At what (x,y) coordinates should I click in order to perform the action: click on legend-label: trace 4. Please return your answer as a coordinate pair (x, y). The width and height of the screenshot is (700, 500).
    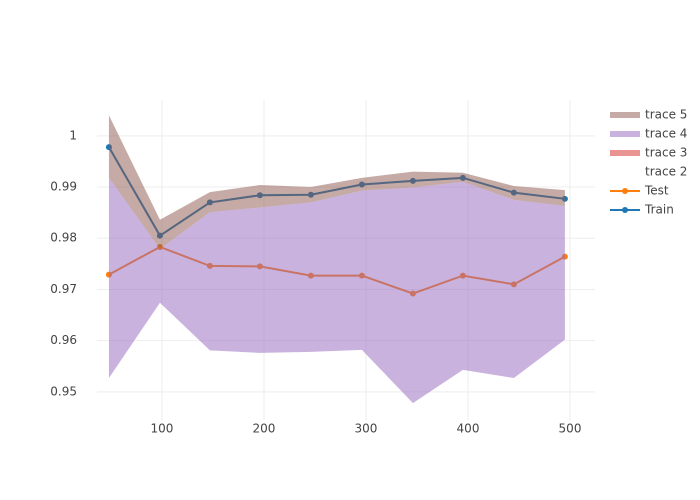
    Looking at the image, I should click on (666, 134).